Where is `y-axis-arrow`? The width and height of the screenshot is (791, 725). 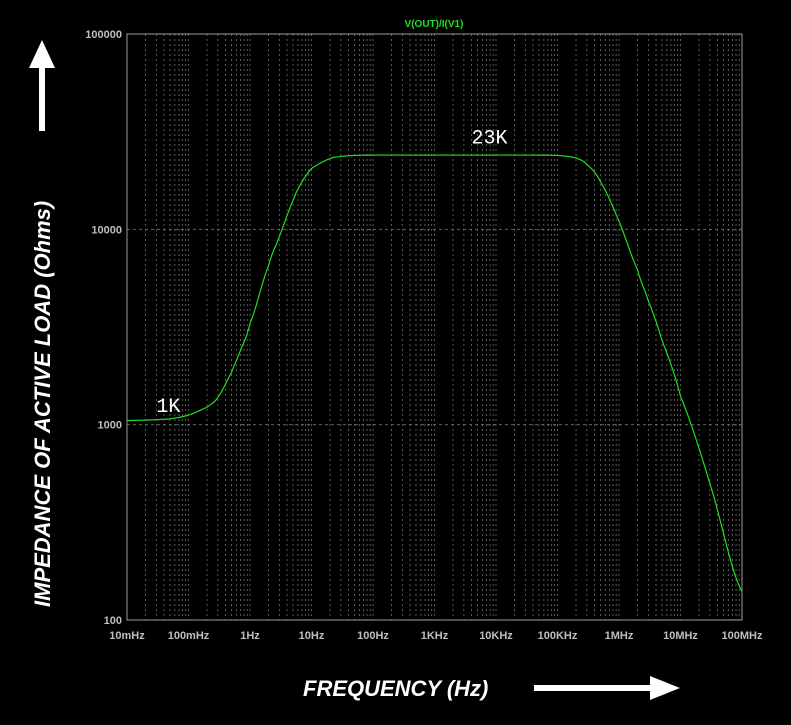
y-axis-arrow is located at coordinates (42, 85).